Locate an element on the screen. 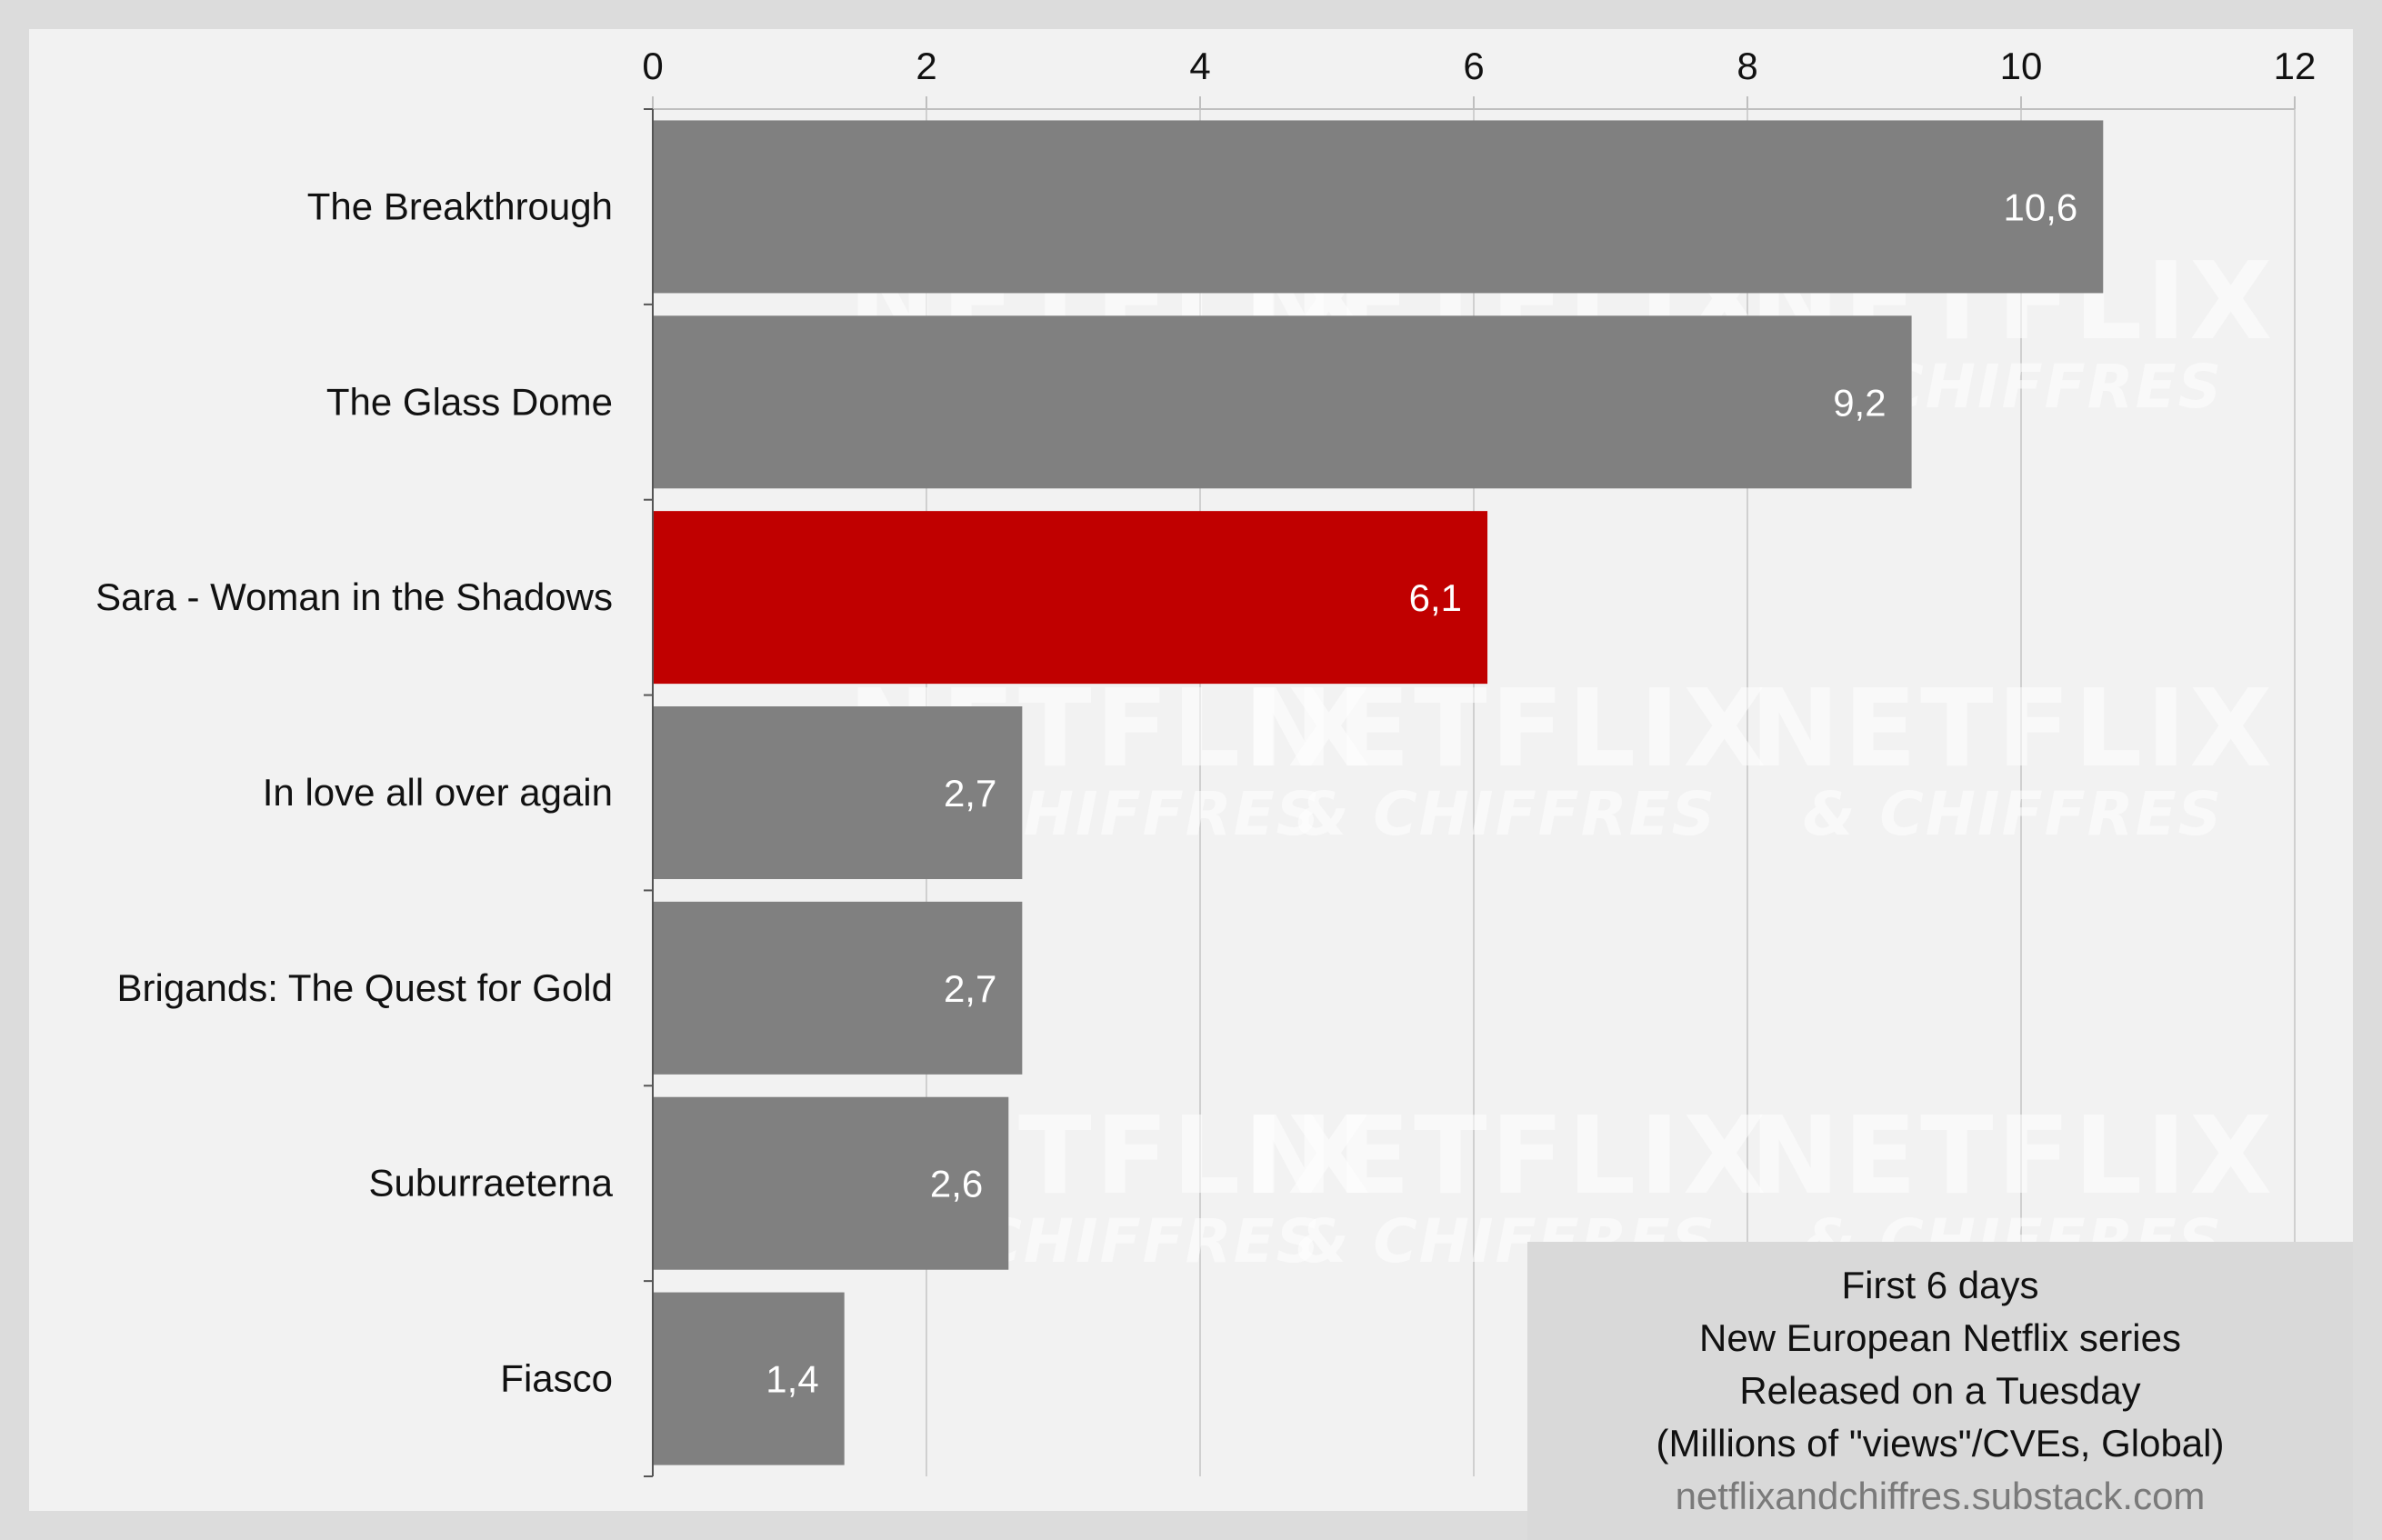 The width and height of the screenshot is (2382, 1540). data-label-1: 9,2 is located at coordinates (1859, 403).